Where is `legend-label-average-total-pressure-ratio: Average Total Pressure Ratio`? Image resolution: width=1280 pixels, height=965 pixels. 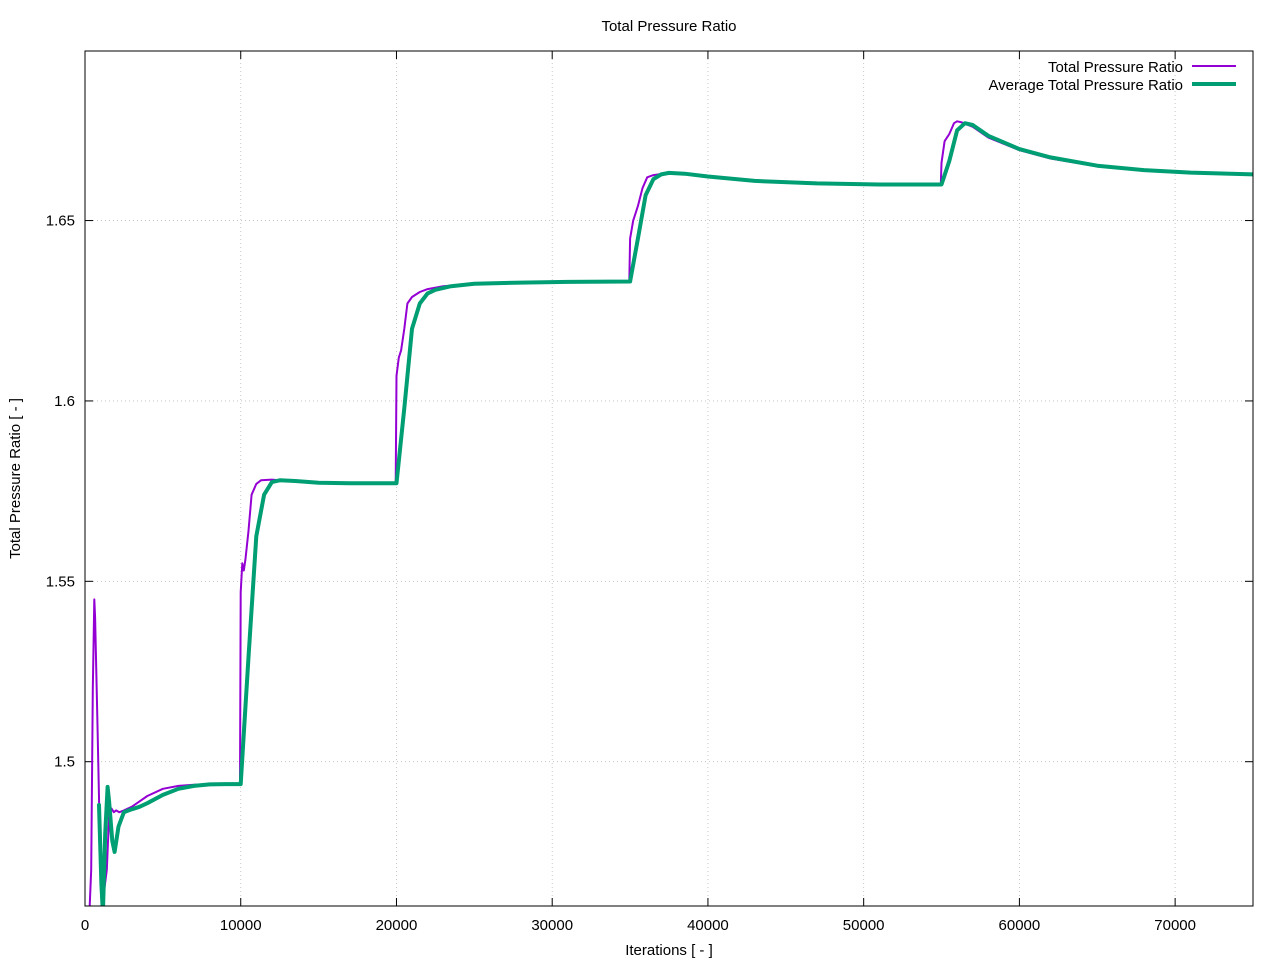
legend-label-average-total-pressure-ratio: Average Total Pressure Ratio is located at coordinates (1085, 85).